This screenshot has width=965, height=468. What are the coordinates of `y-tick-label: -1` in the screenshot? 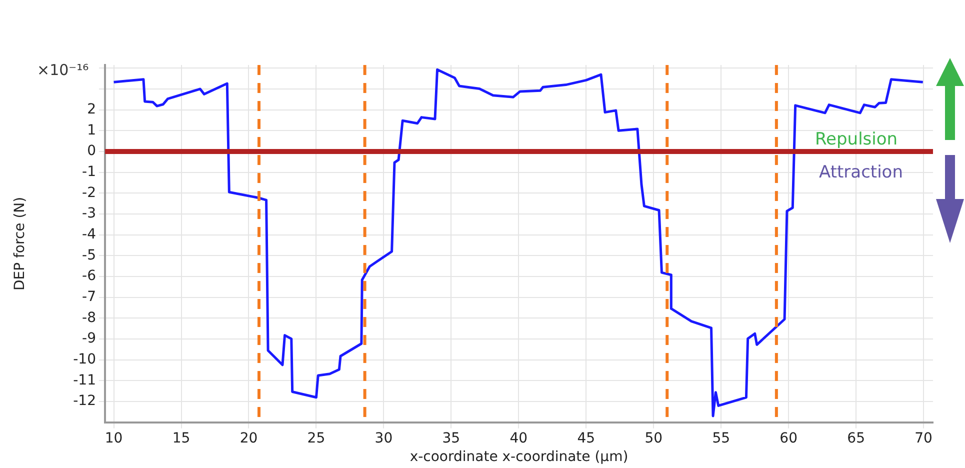 It's located at (89, 172).